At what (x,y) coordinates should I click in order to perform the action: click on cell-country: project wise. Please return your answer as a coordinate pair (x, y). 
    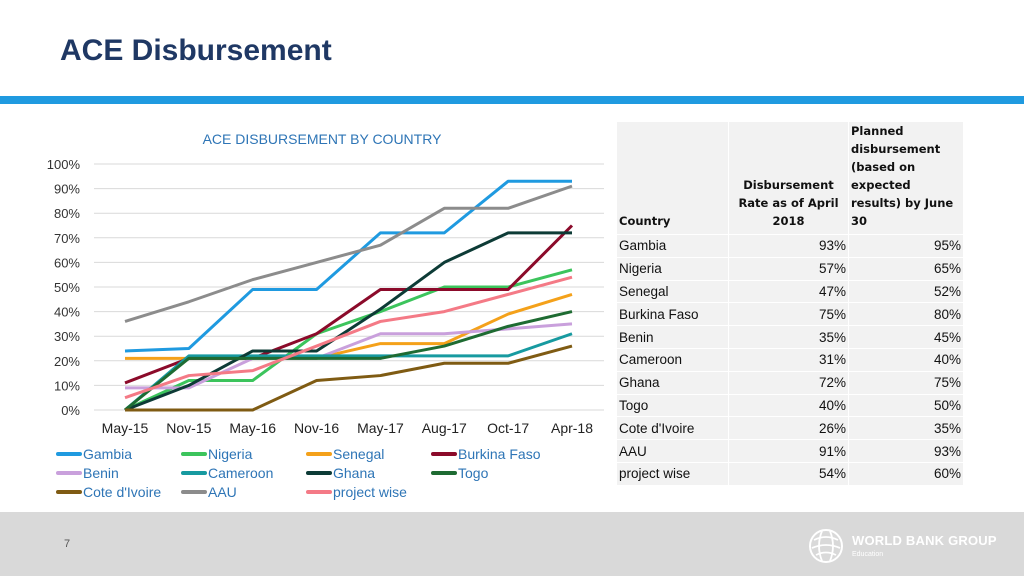
    Looking at the image, I should click on (672, 473).